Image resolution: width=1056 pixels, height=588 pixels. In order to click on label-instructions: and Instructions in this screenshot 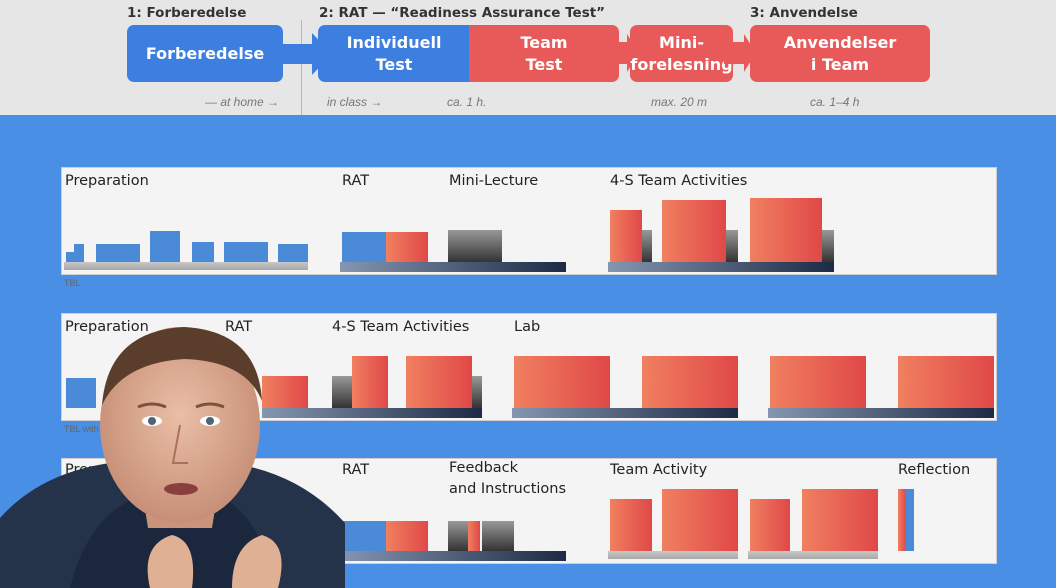, I will do `click(508, 489)`.